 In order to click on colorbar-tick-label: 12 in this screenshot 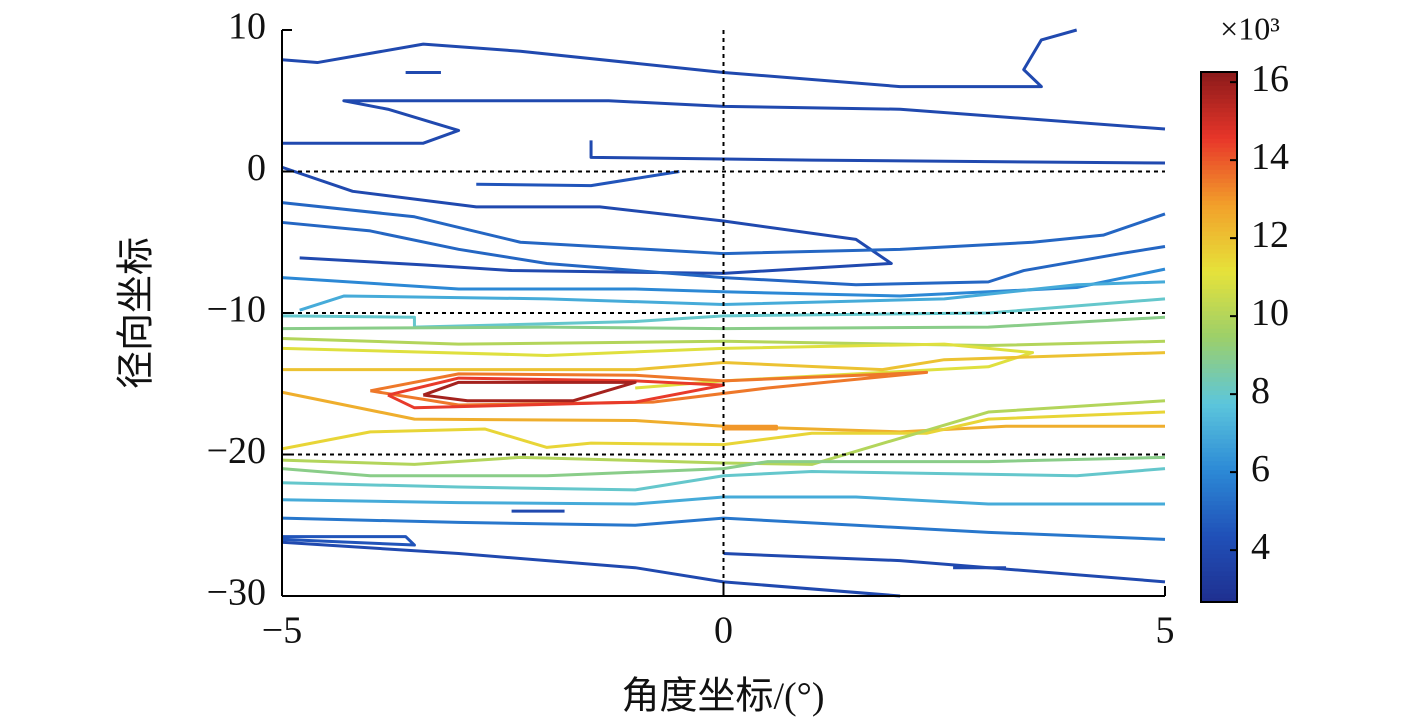, I will do `click(1270, 235)`.